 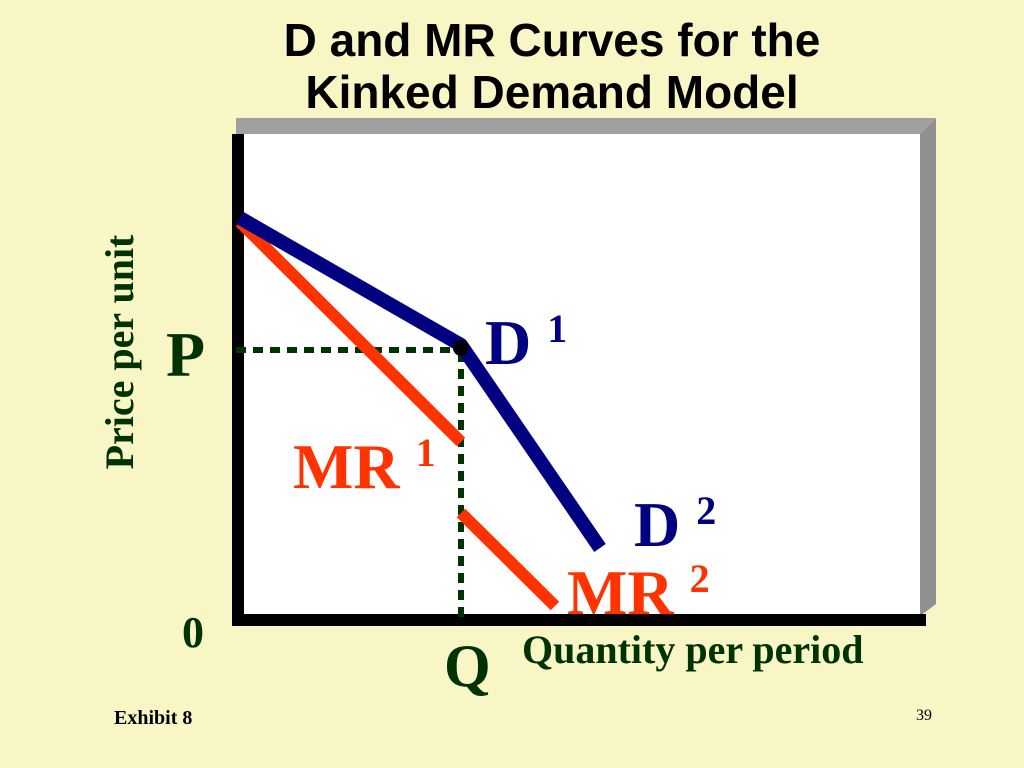 What do you see at coordinates (185, 354) in the screenshot?
I see `price-tick-label: P` at bounding box center [185, 354].